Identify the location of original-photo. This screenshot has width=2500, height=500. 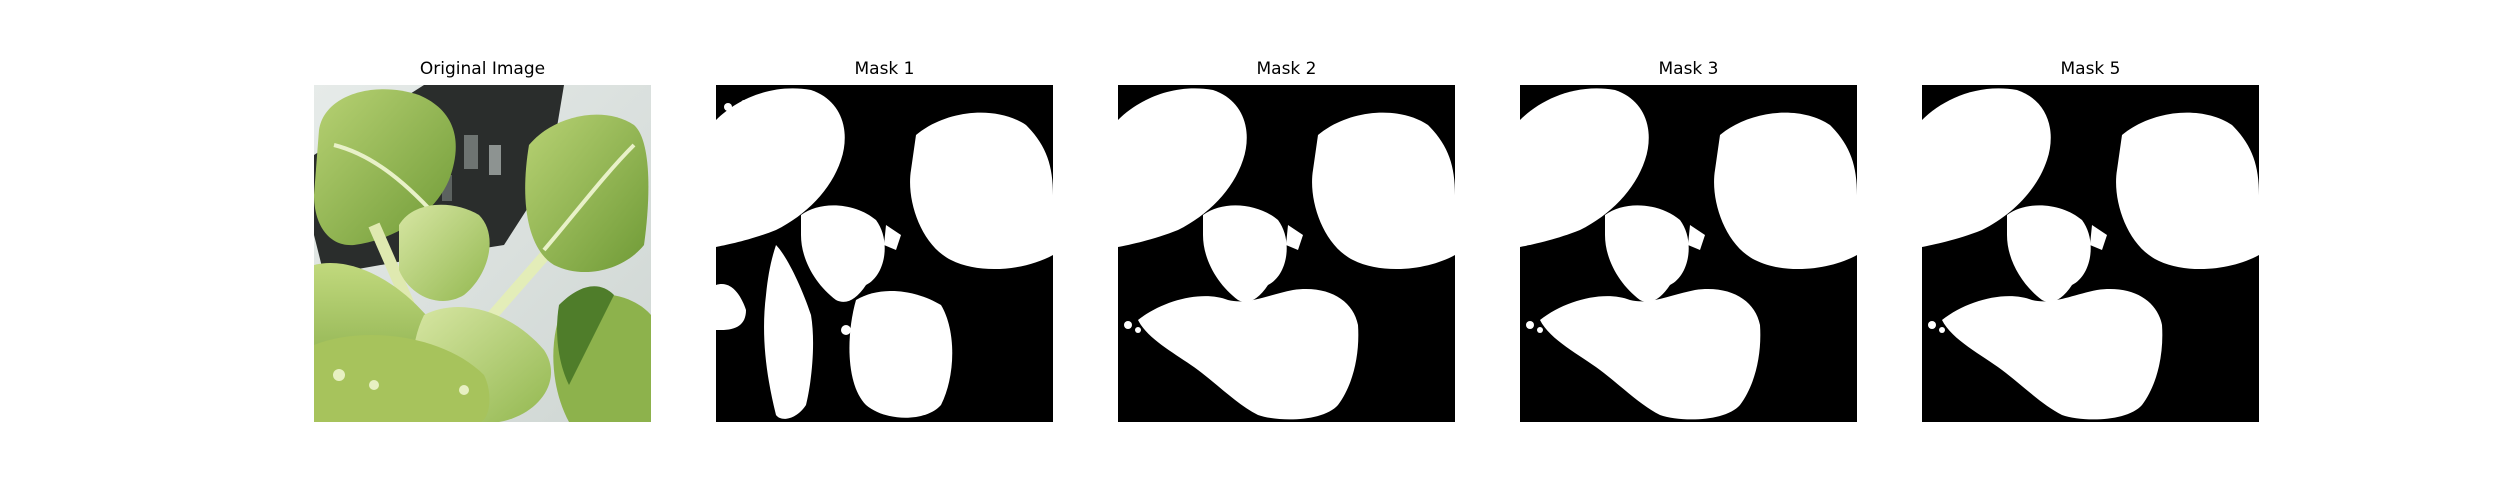
(482, 253).